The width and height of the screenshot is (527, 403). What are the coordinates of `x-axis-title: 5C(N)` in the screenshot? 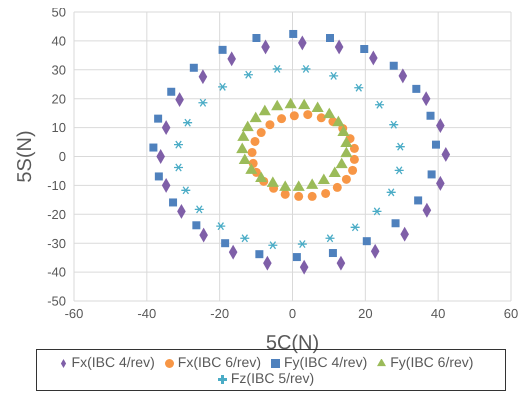 It's located at (293, 343).